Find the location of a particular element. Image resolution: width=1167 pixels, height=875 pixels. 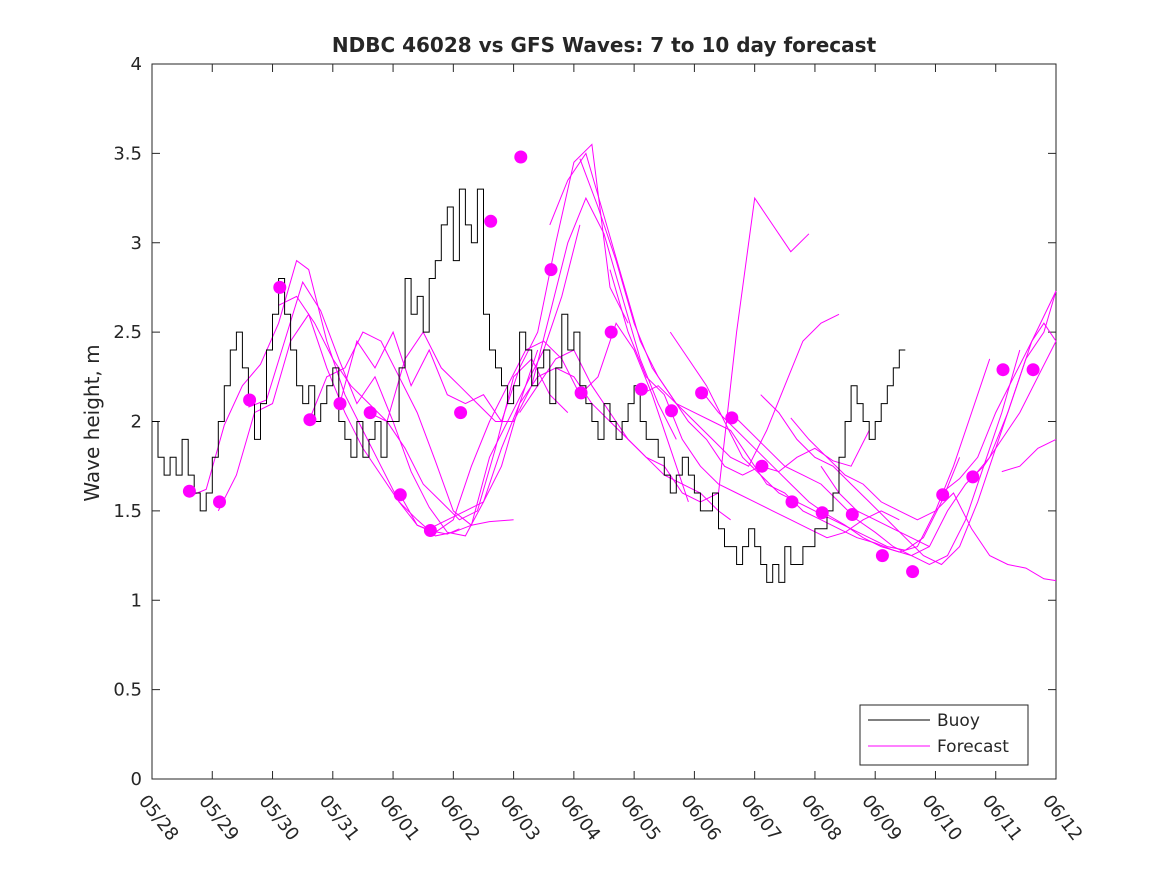

y-tick-label: 0 is located at coordinates (136, 779).